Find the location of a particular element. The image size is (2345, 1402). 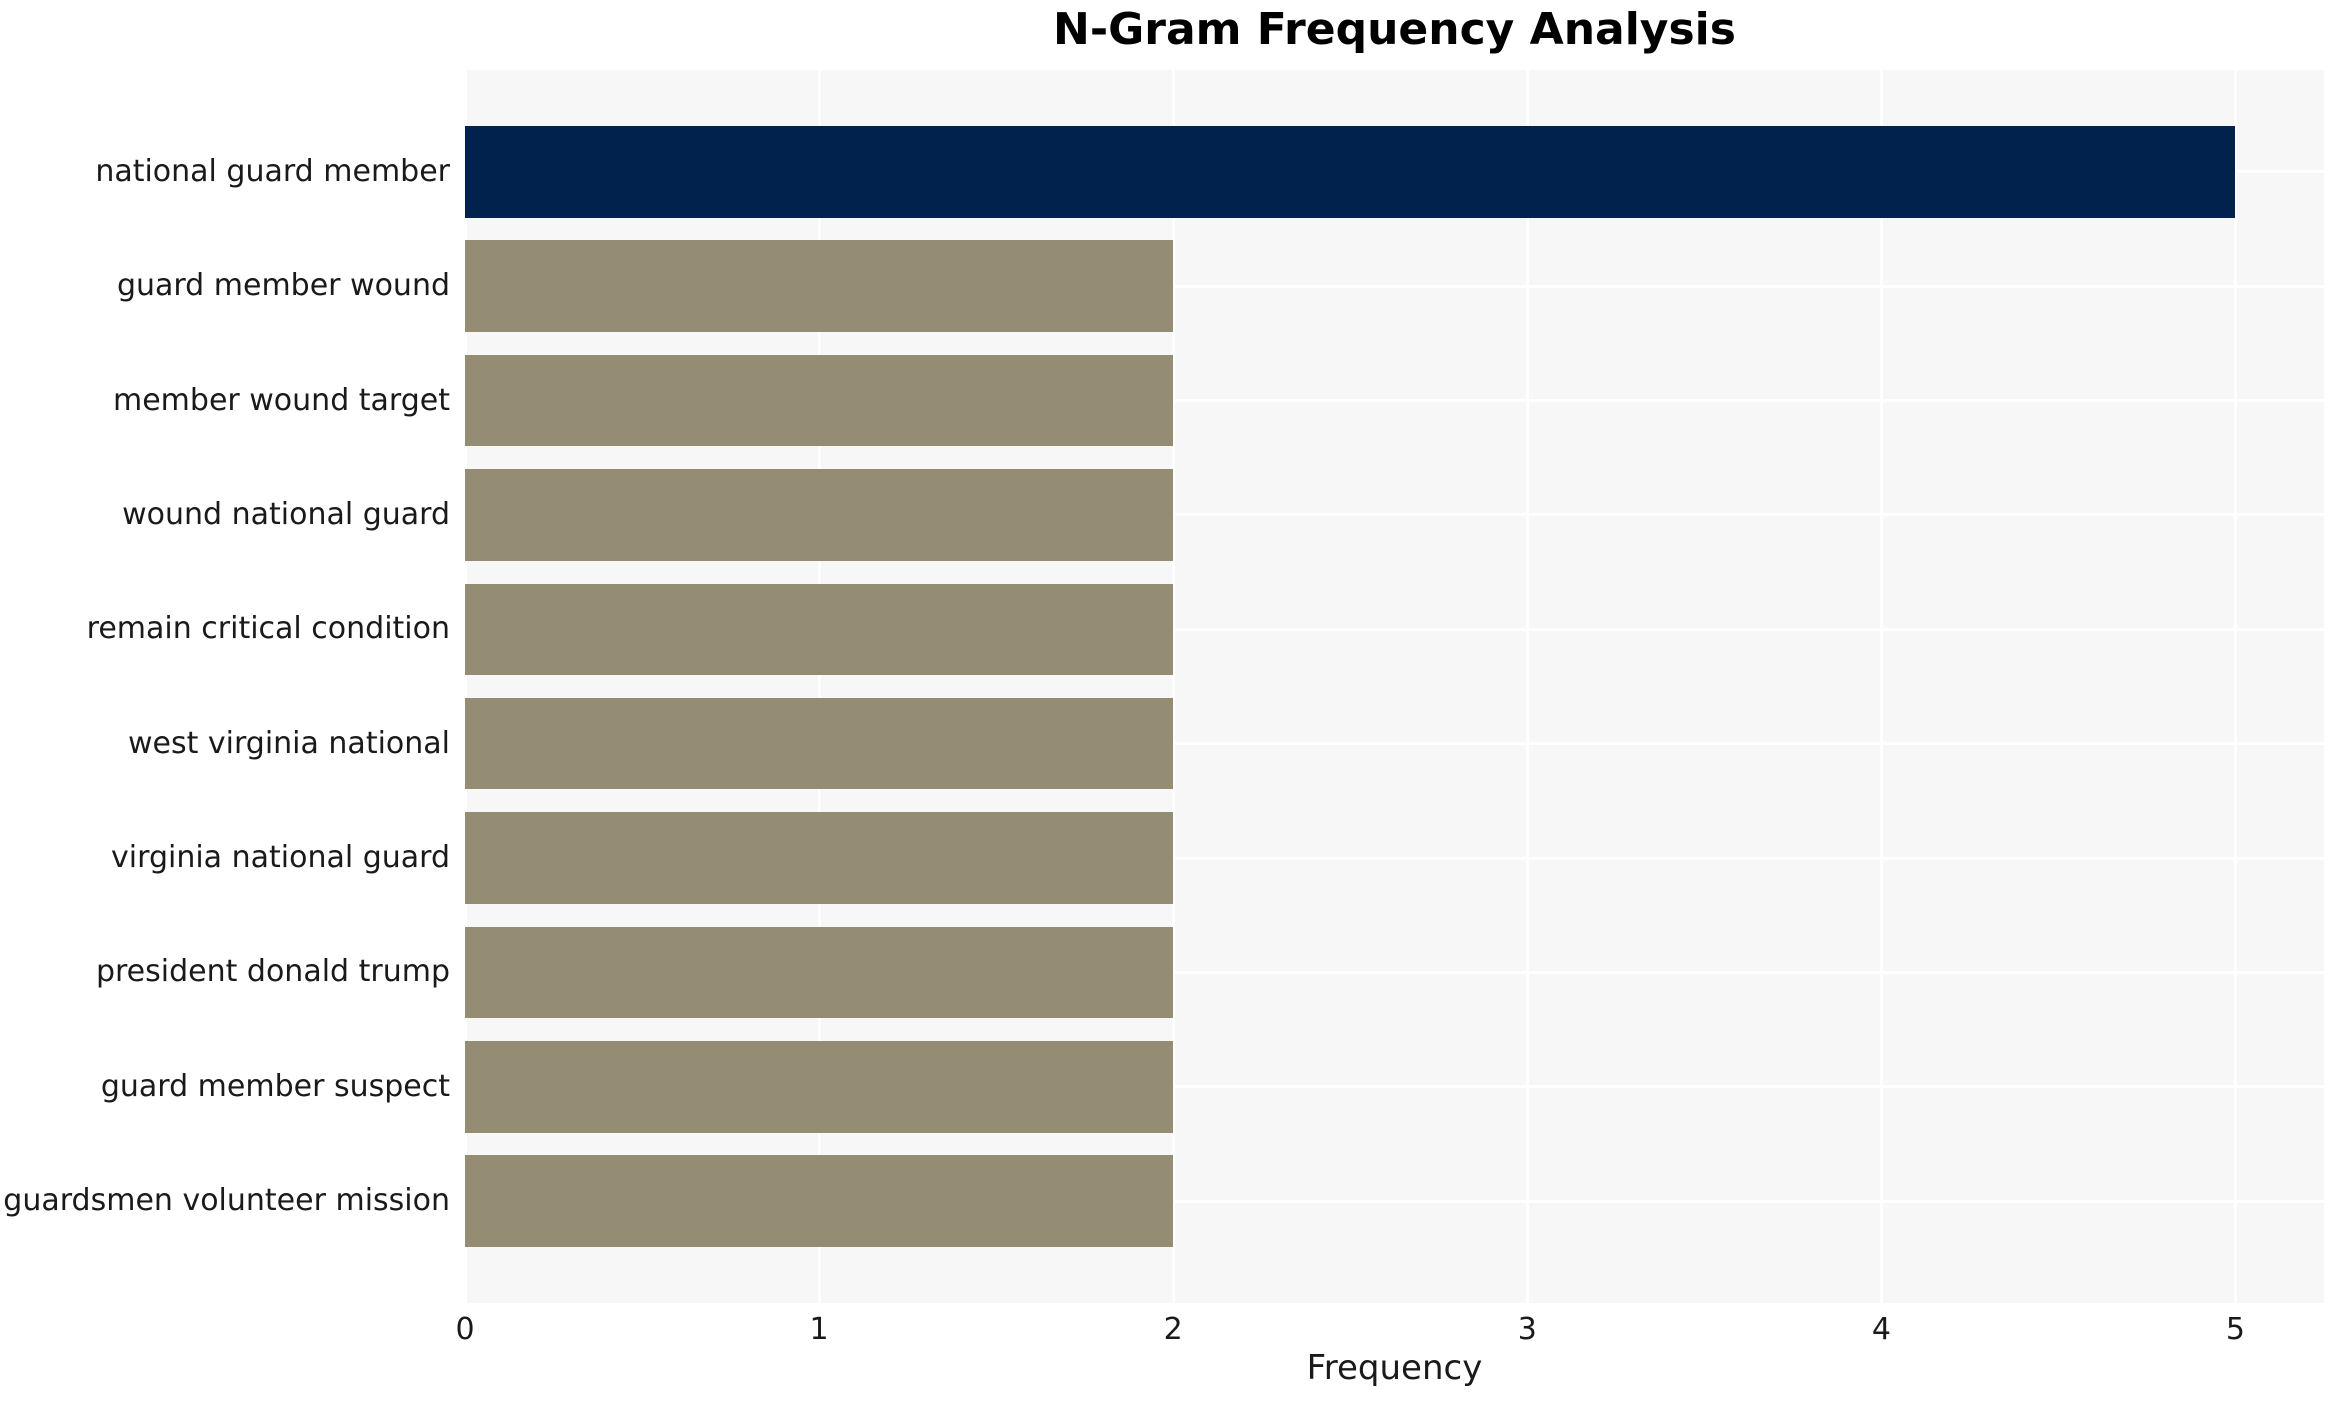

x-axis-label: Frequency is located at coordinates (1394, 1368).